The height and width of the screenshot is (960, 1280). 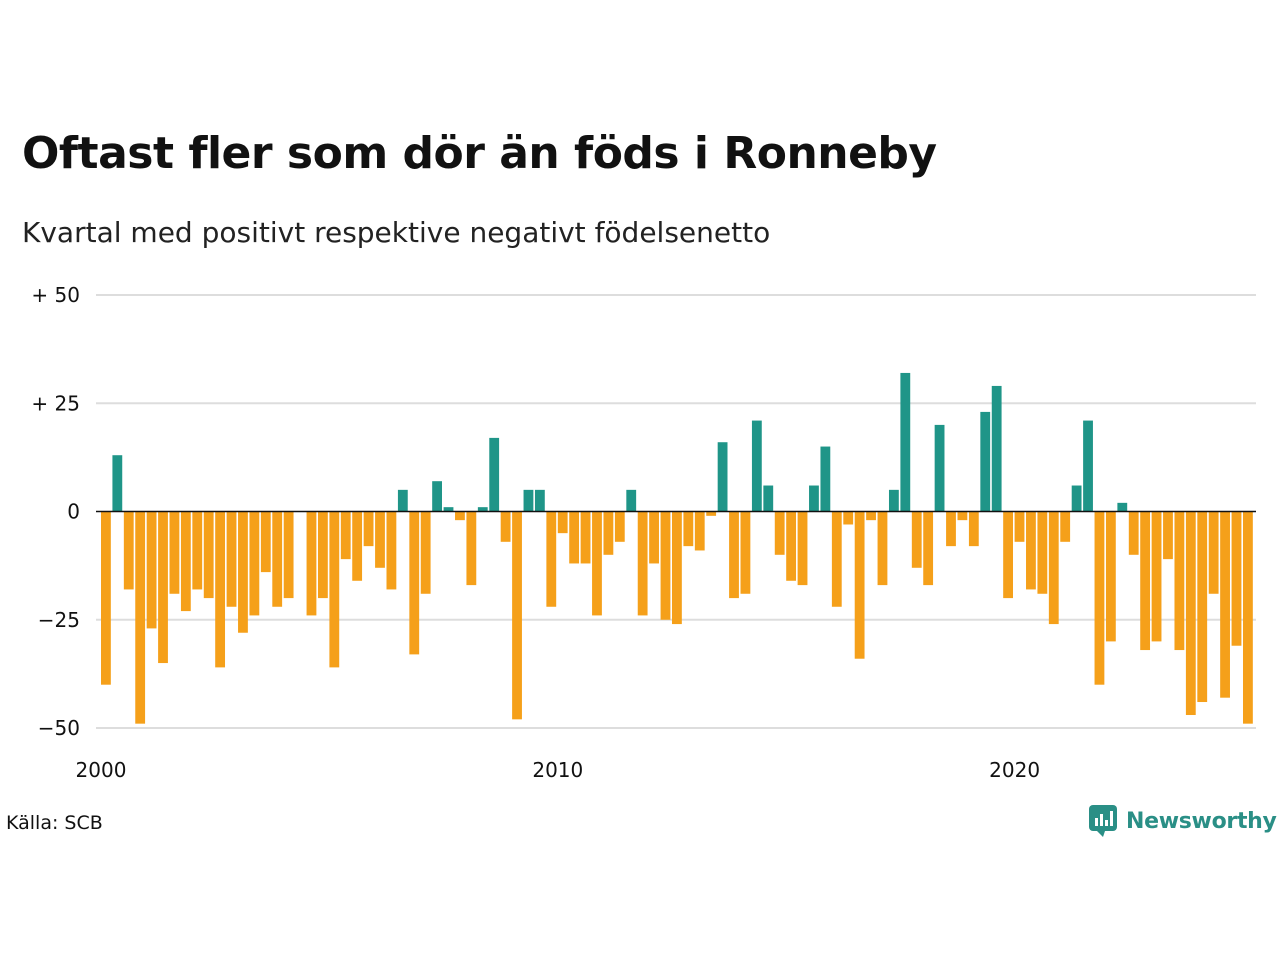 I want to click on y-tick-label: −25, so click(x=59, y=620).